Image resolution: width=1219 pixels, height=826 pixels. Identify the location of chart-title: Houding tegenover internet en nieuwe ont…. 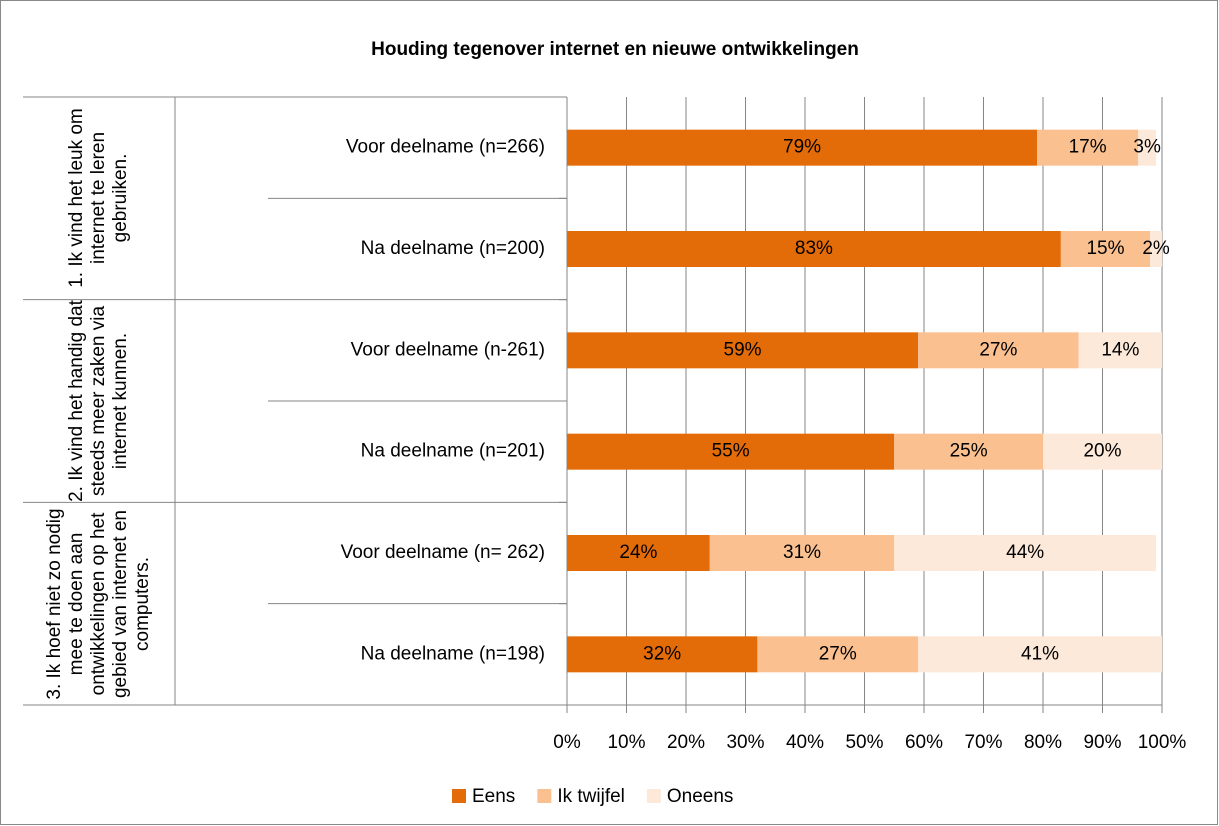
(615, 49).